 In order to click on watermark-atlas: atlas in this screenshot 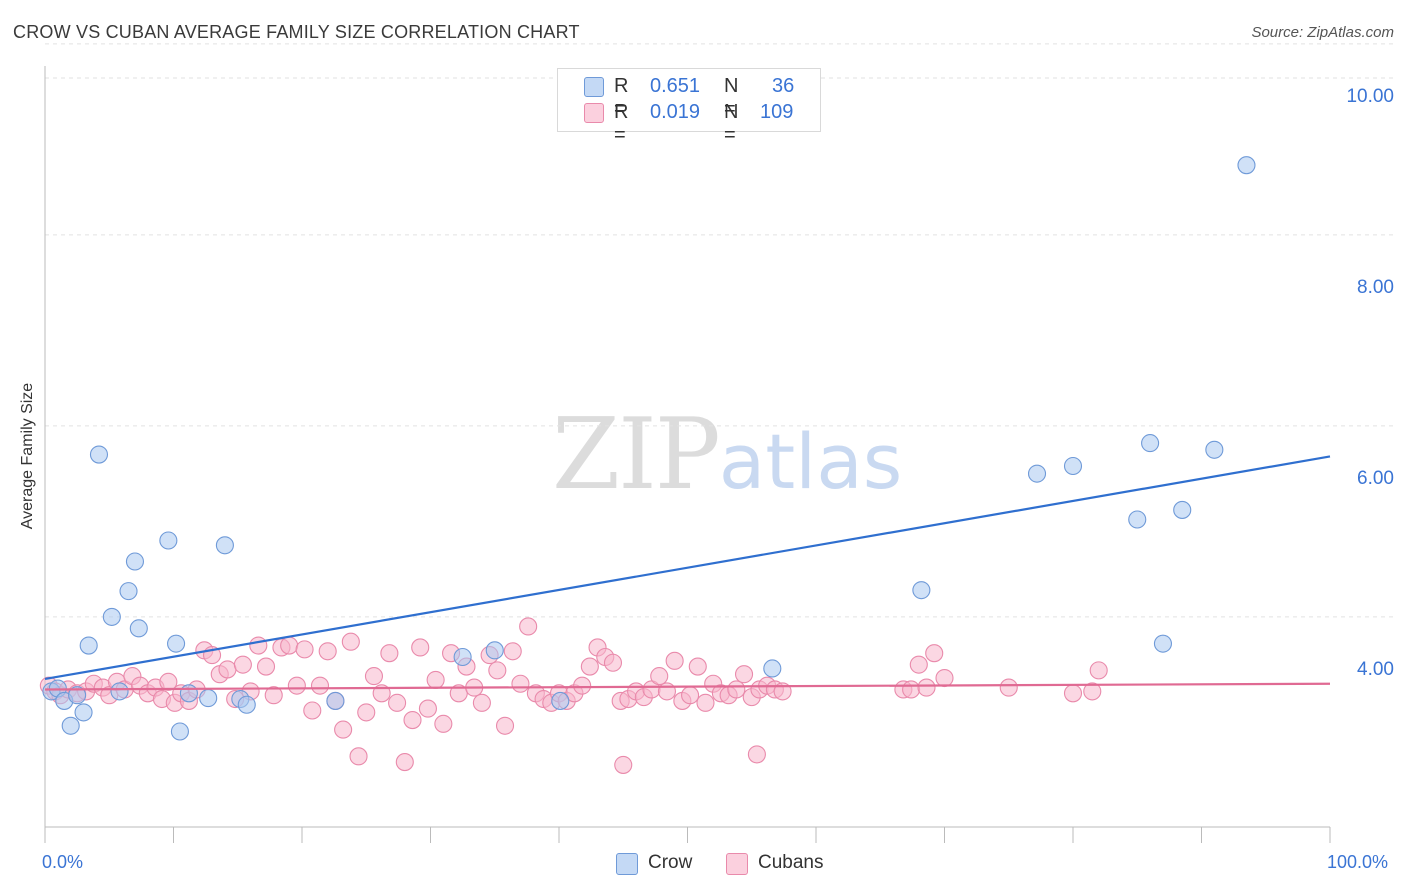, I will do `click(810, 461)`.